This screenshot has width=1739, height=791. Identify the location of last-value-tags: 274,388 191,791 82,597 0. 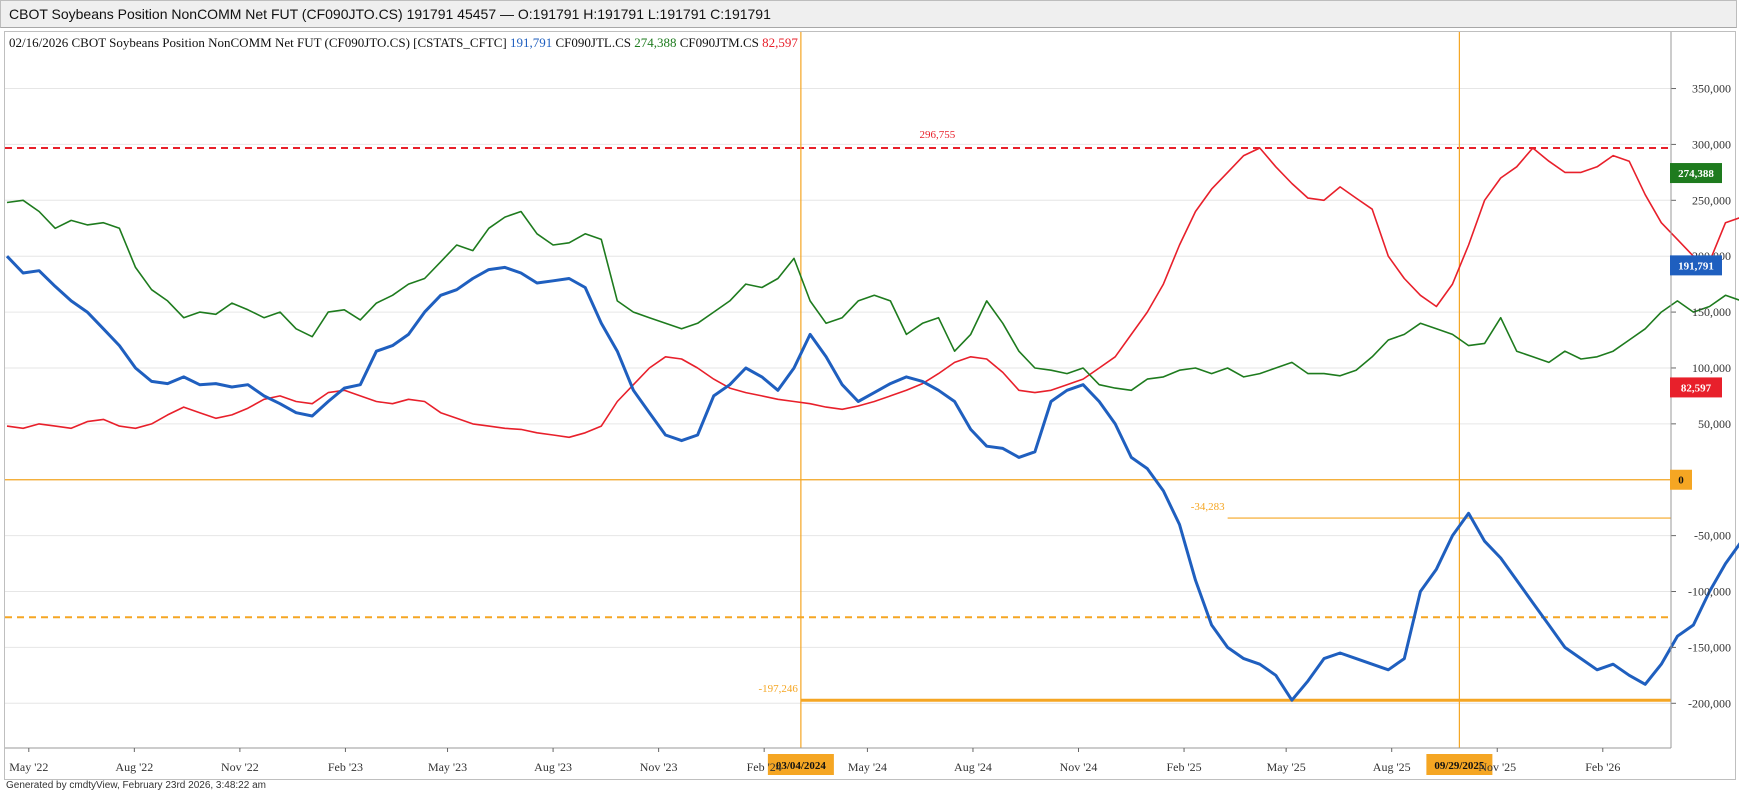
(1696, 326).